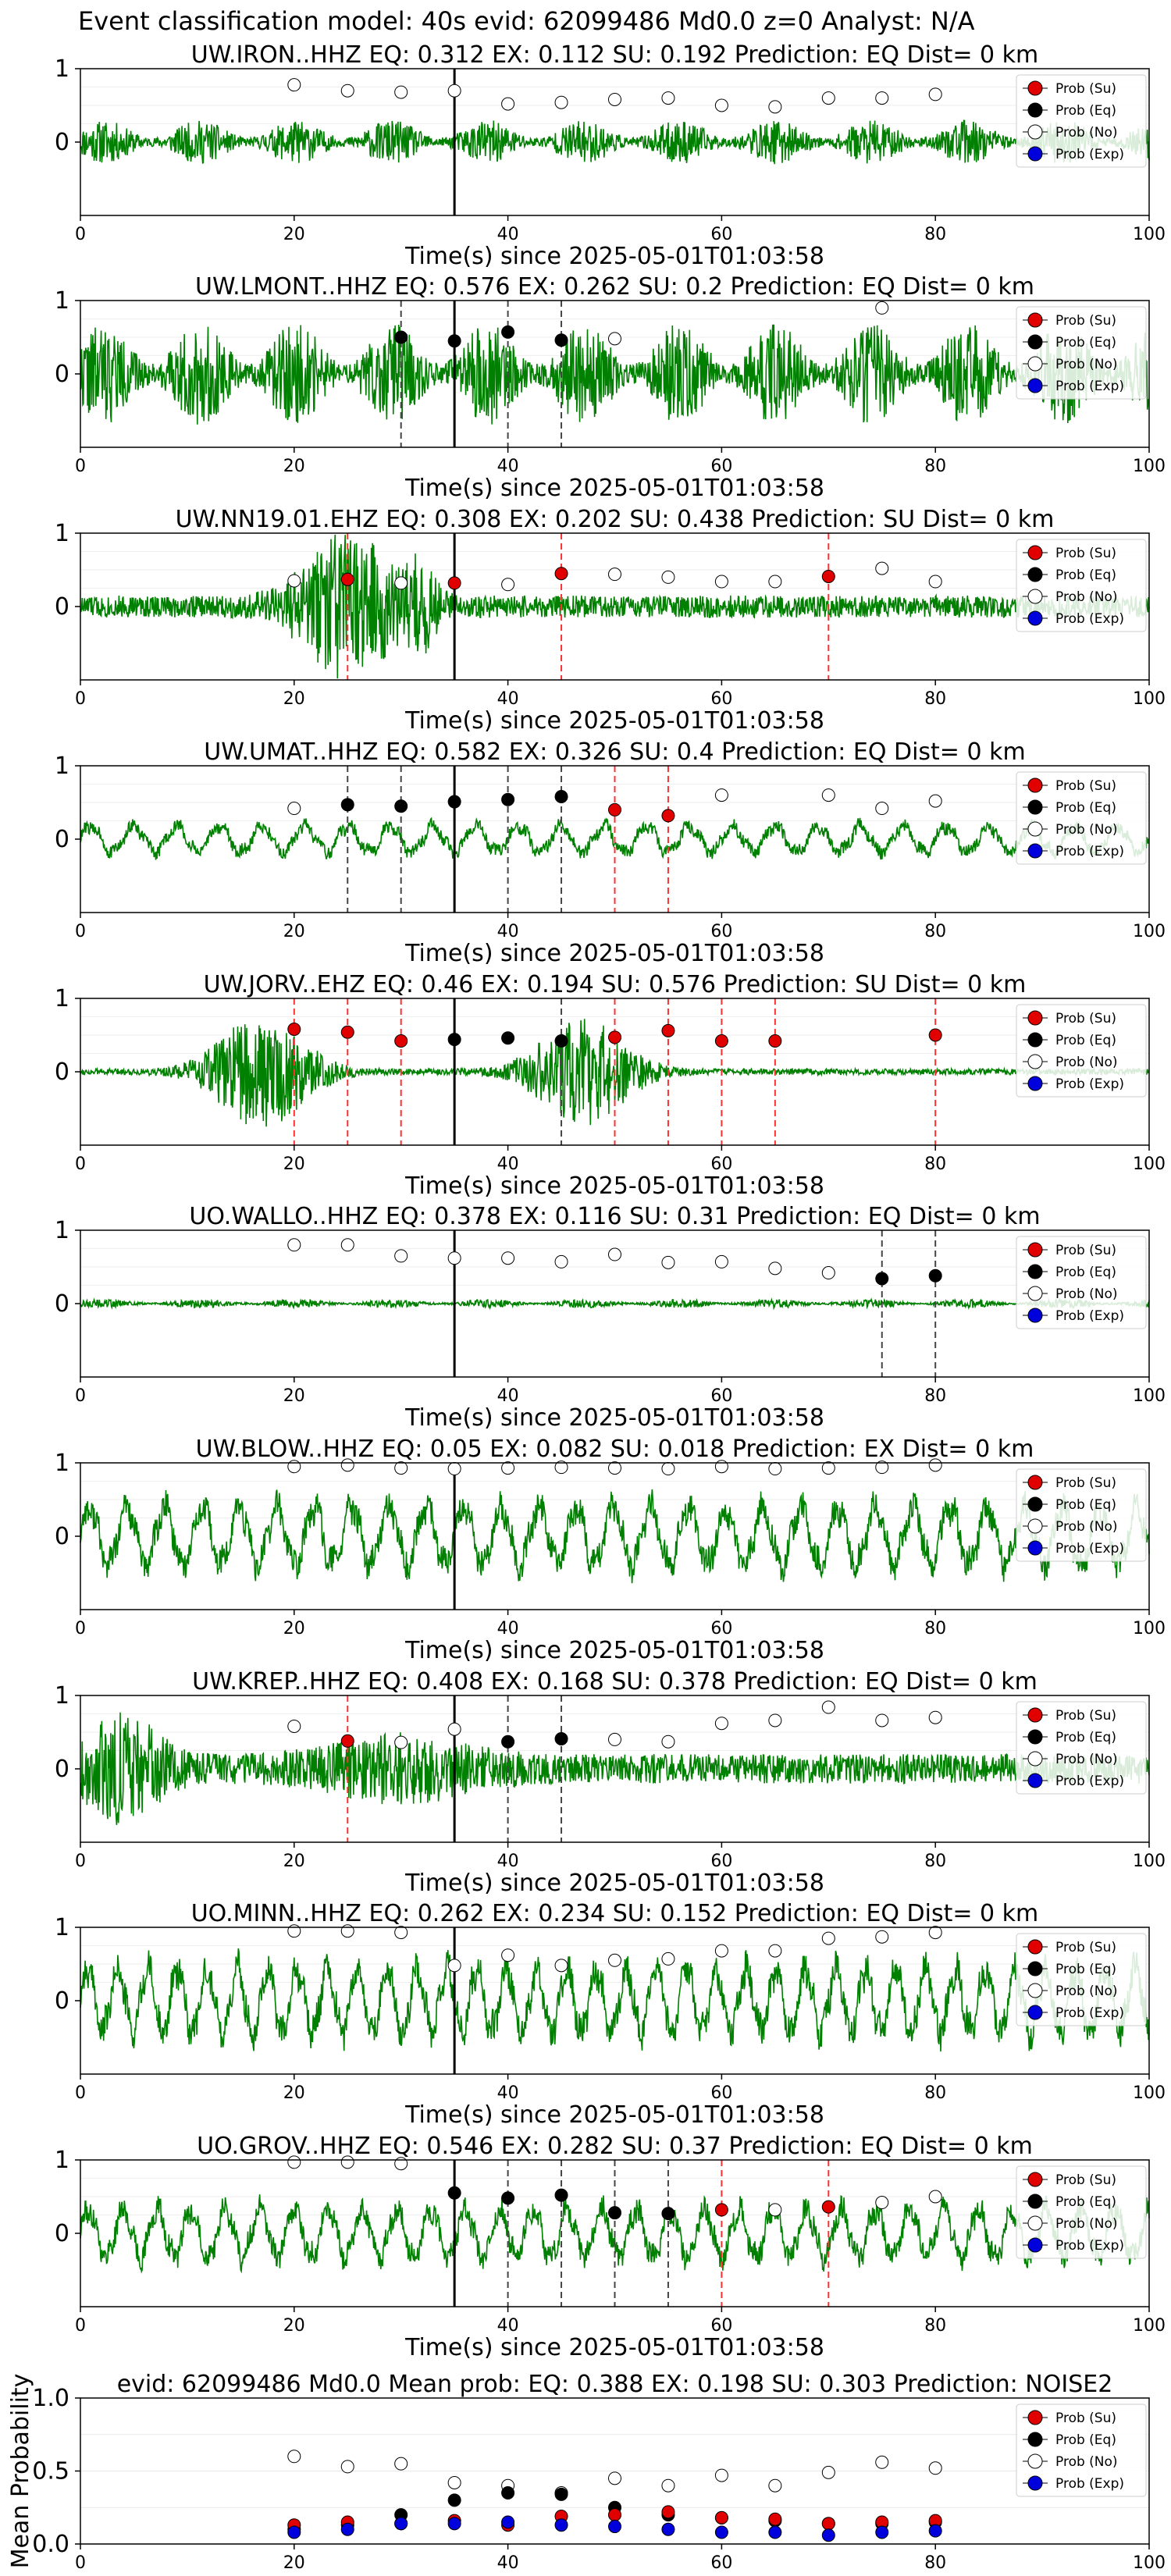 The image size is (1171, 2576). Describe the element at coordinates (1081, 1979) in the screenshot. I see `legend-box` at that location.